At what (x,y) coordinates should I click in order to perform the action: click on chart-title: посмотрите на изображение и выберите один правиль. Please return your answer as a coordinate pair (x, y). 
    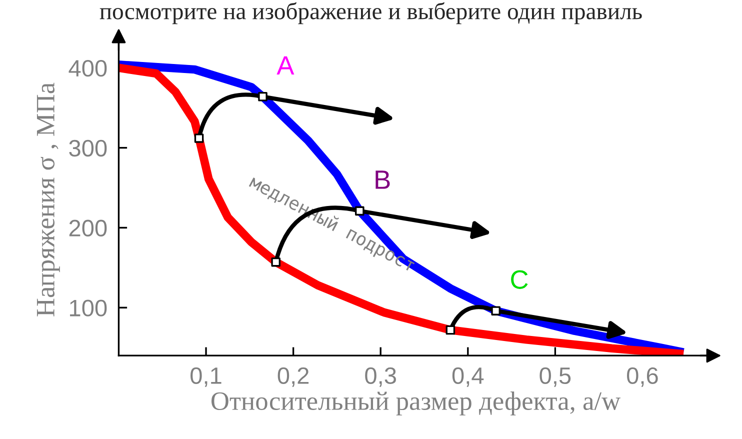
    Looking at the image, I should click on (371, 13).